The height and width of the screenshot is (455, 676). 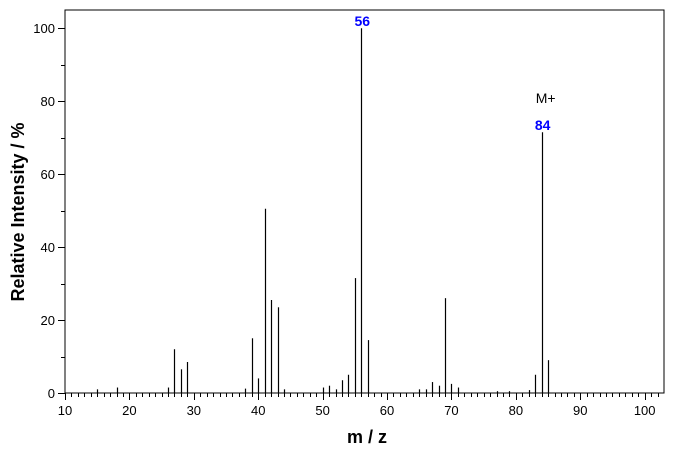 I want to click on x-tick-label-60: 60, so click(x=387, y=410).